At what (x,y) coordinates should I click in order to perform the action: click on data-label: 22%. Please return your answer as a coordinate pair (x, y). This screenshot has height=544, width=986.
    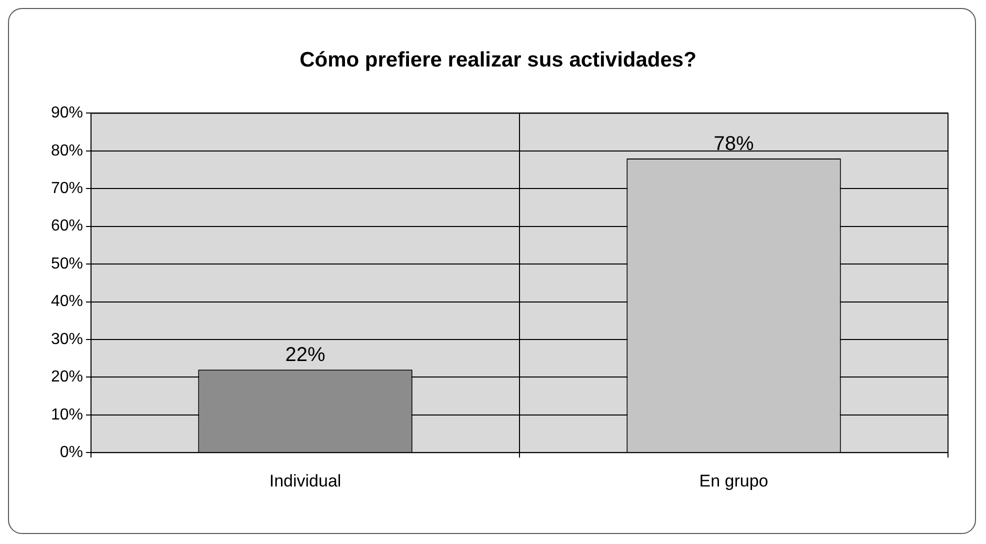
    Looking at the image, I should click on (305, 355).